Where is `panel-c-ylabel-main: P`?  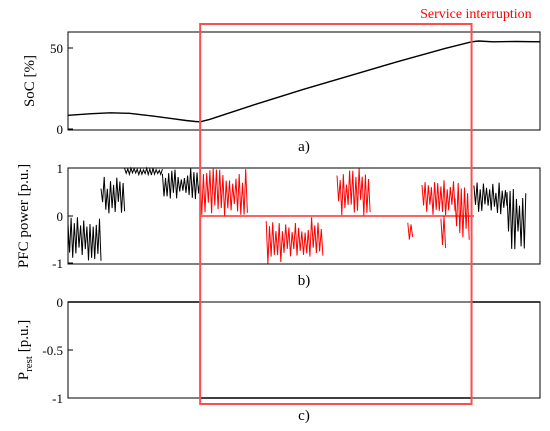
panel-c-ylabel-main: P is located at coordinates (24, 376).